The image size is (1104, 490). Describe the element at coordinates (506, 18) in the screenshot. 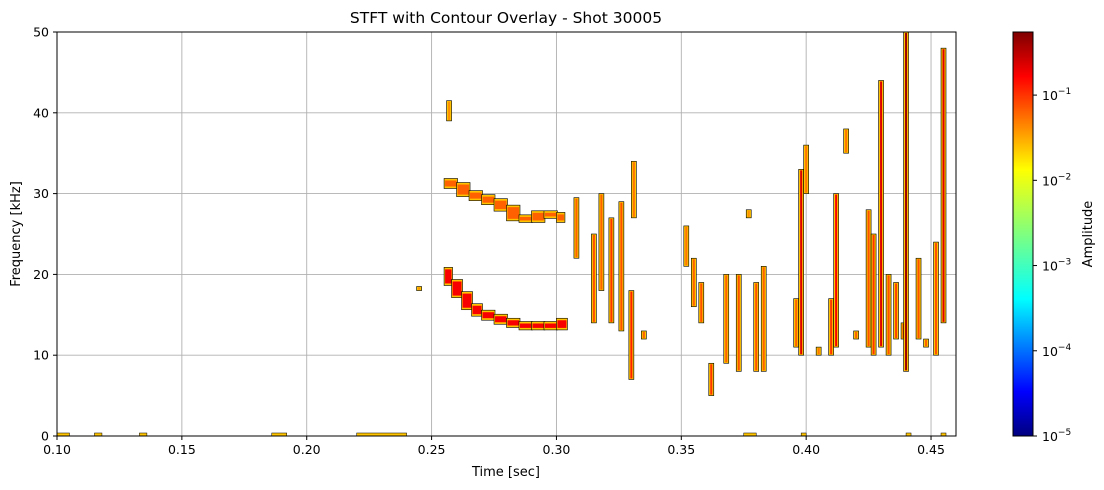

I see `chart-title: STFT with Contour Overlay - Shot 30005` at that location.